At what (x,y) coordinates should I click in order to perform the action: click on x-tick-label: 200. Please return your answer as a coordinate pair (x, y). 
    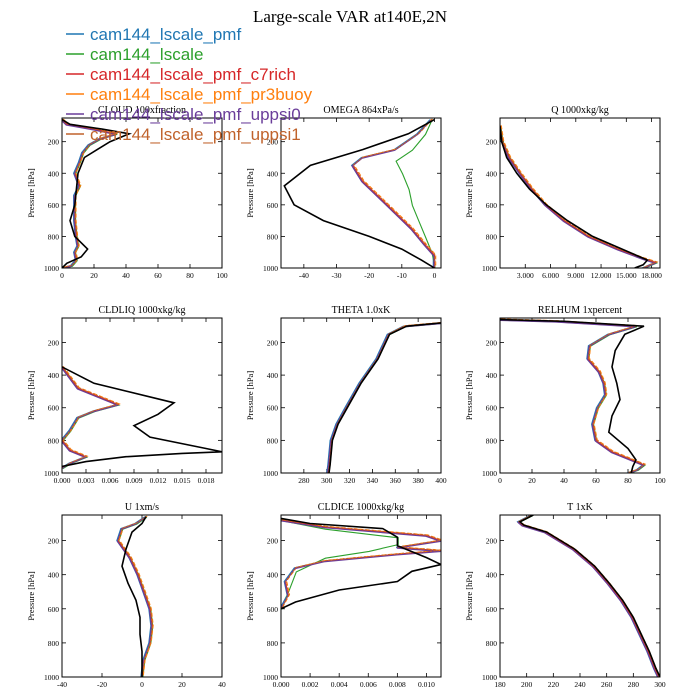
    Looking at the image, I should click on (527, 684).